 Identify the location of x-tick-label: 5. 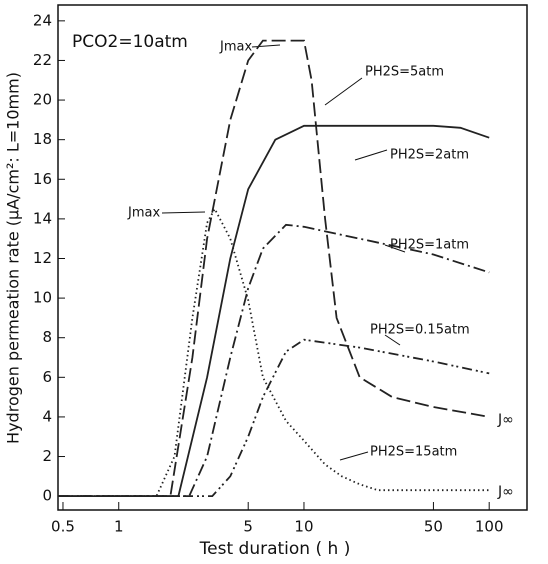
(248, 527).